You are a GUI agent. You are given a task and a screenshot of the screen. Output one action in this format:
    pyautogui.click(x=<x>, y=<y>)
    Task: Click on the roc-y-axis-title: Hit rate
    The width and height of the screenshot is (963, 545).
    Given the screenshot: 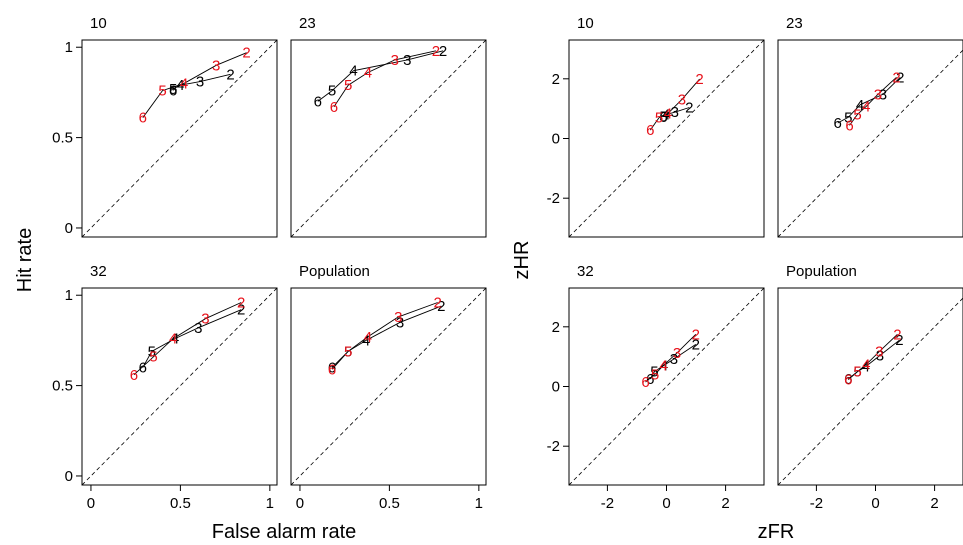 What is the action you would take?
    pyautogui.click(x=25, y=260)
    